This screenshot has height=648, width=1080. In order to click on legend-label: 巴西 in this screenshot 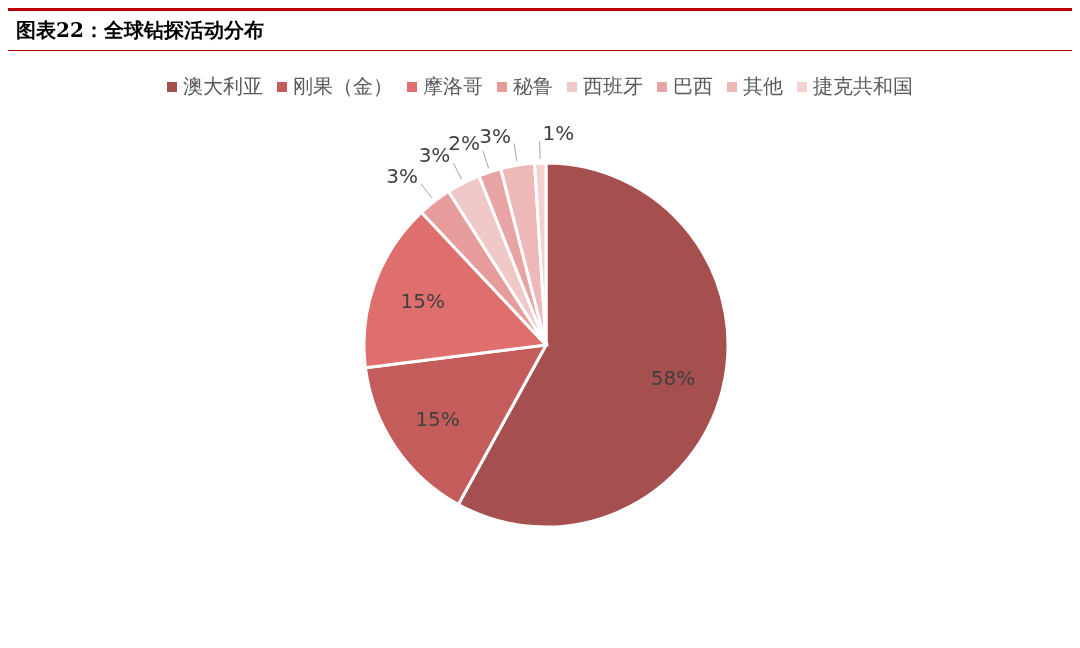, I will do `click(692, 86)`.